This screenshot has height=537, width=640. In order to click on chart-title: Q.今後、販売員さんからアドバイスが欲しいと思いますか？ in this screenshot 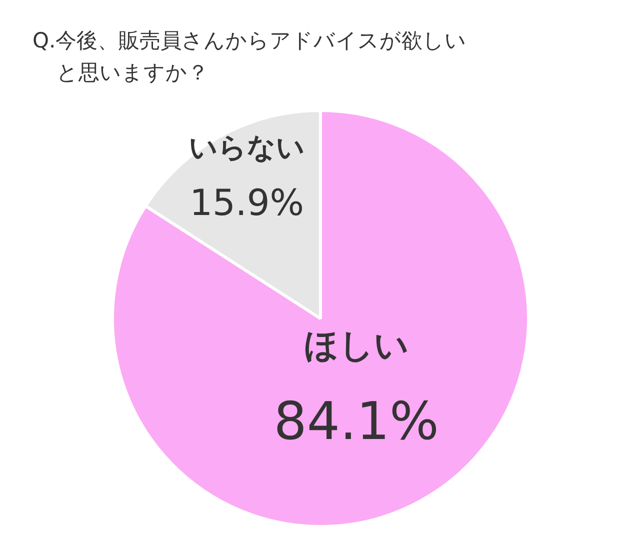, I will do `click(249, 56)`.